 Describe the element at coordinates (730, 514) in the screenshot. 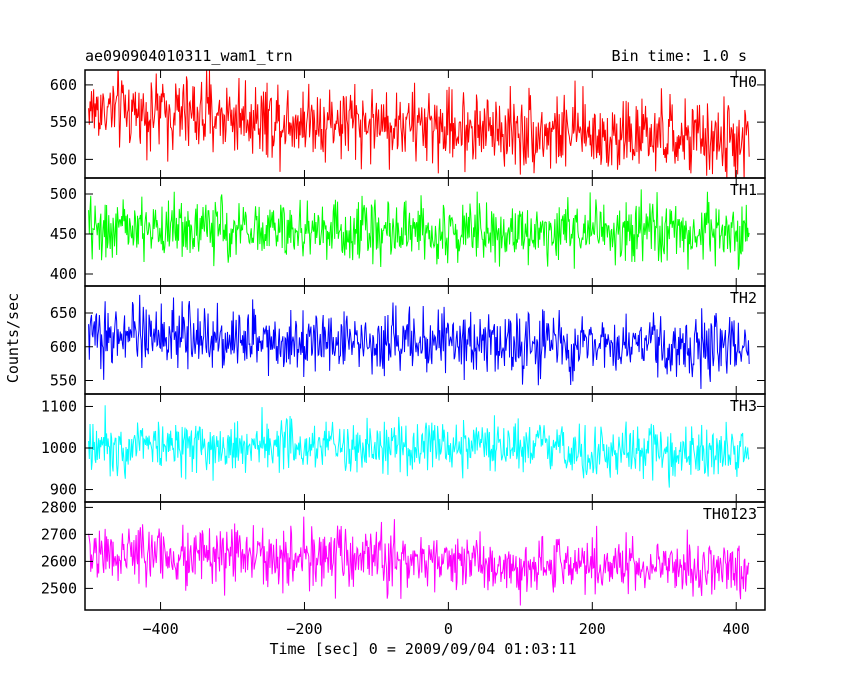

I see `series-label: TH0123` at that location.